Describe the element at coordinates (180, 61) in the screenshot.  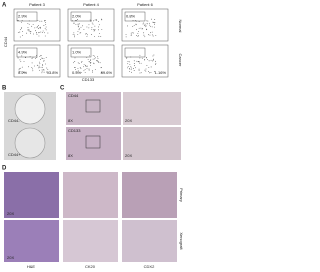
I see `row-label: Cancer` at that location.